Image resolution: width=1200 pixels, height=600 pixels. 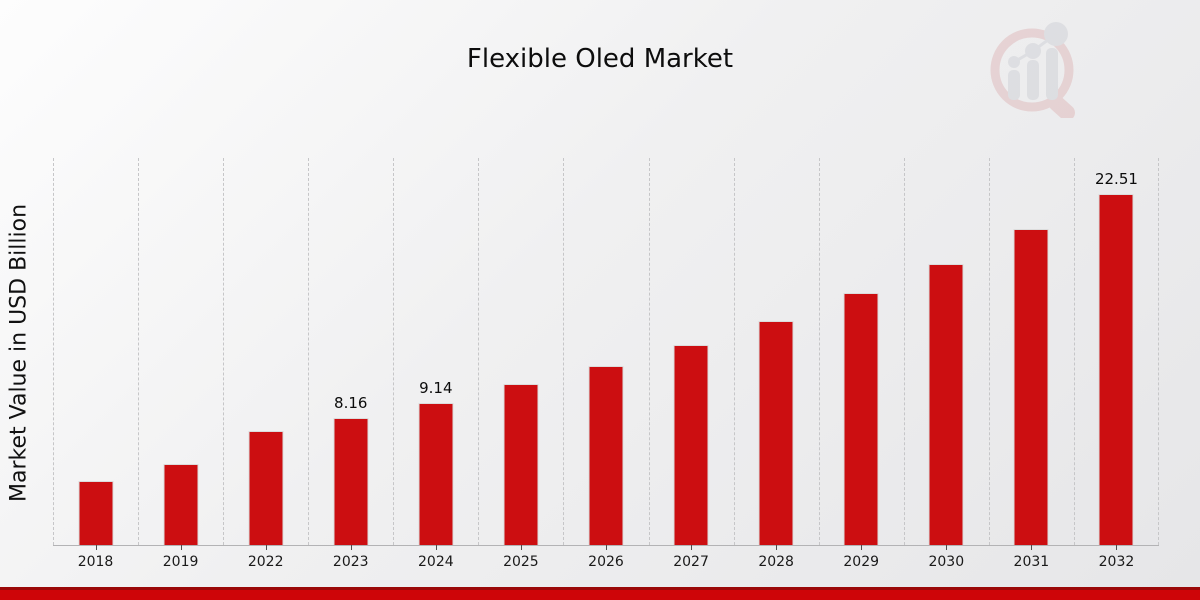 I want to click on x-tick-label-2023: 2023, so click(x=350, y=562).